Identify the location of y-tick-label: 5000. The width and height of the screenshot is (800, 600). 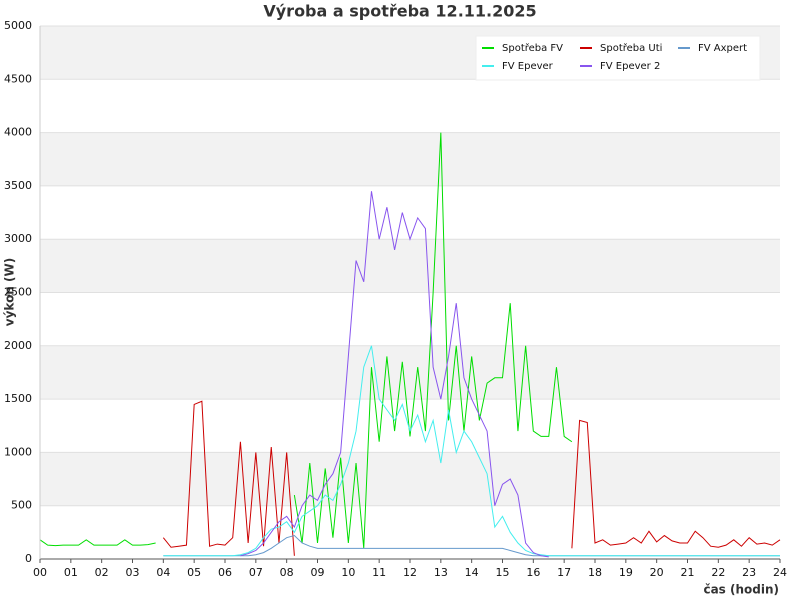
(18, 25).